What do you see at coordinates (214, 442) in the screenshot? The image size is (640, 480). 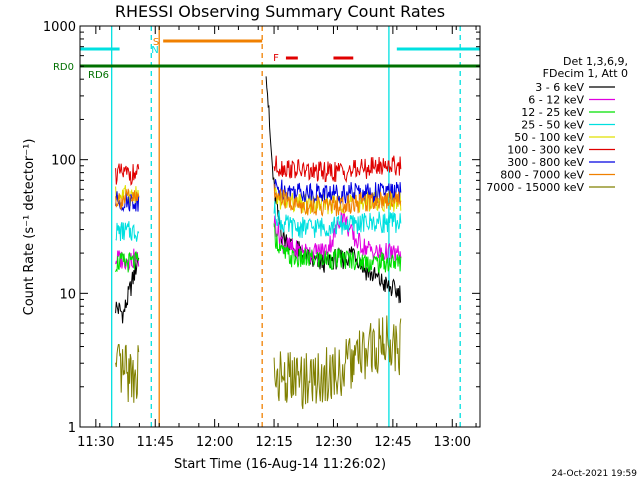 I see `x-tick-label: 12:00` at bounding box center [214, 442].